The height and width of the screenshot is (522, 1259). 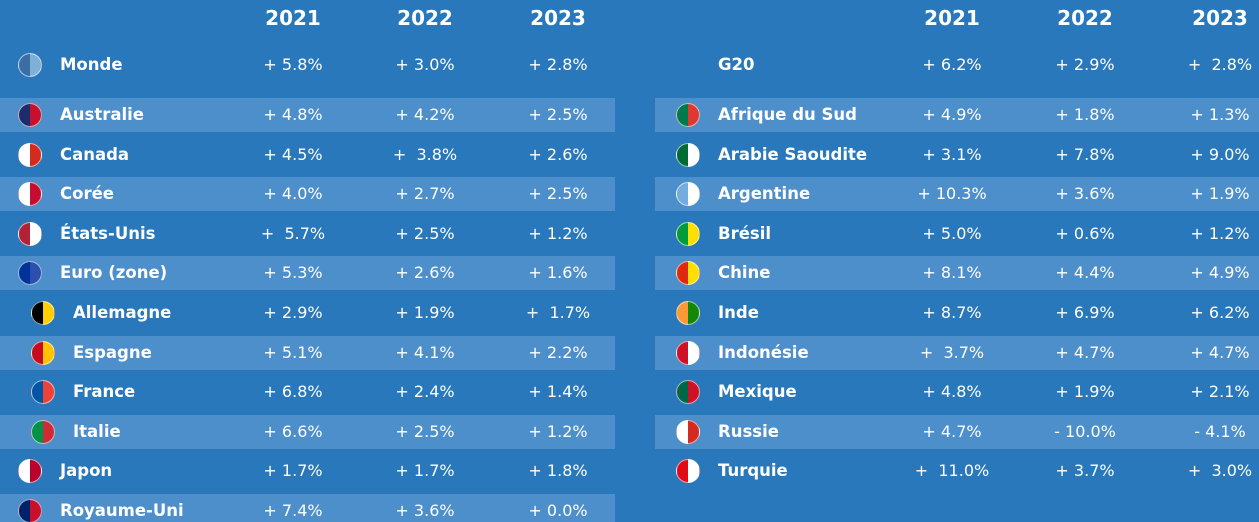 What do you see at coordinates (1220, 114) in the screenshot?
I see `growth-value: + 1.3%` at bounding box center [1220, 114].